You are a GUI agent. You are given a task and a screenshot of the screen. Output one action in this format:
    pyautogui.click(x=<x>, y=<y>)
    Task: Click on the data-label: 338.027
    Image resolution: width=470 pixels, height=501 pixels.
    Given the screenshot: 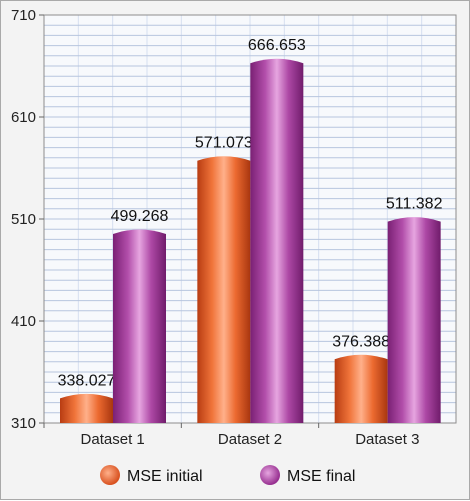 What is the action you would take?
    pyautogui.click(x=87, y=380)
    